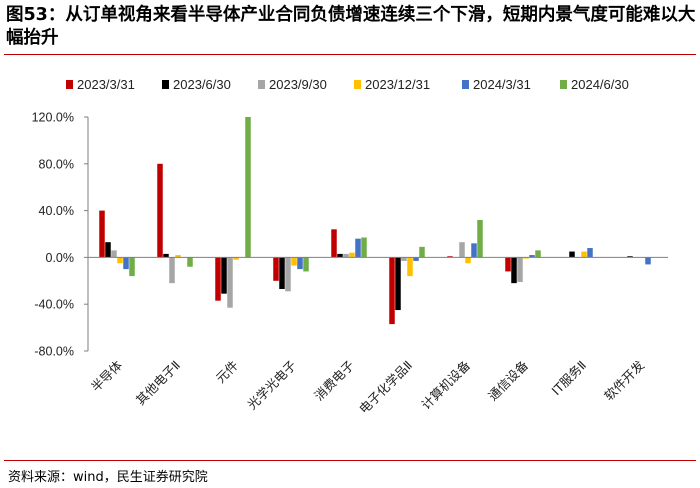 The image size is (700, 488). I want to click on legend-item: 2023/9/30, so click(292, 84).